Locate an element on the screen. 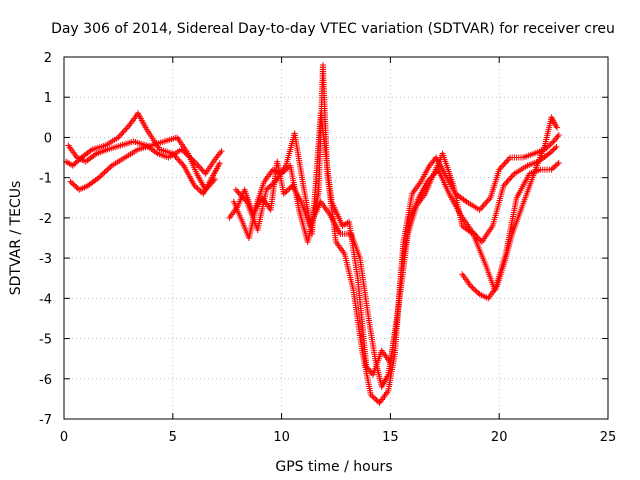 The image size is (640, 480). x-tick-label: 5 is located at coordinates (173, 437).